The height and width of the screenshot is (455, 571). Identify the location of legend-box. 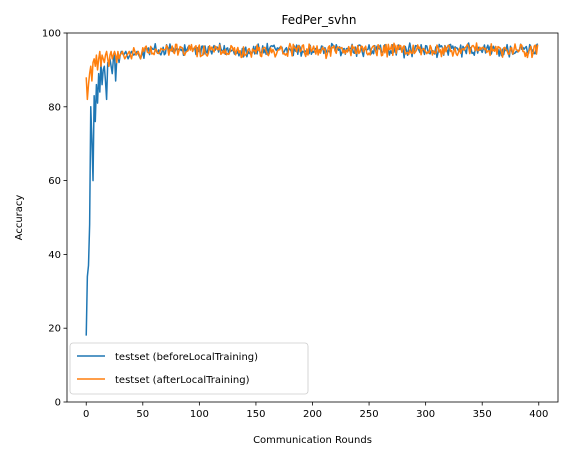
(189, 368).